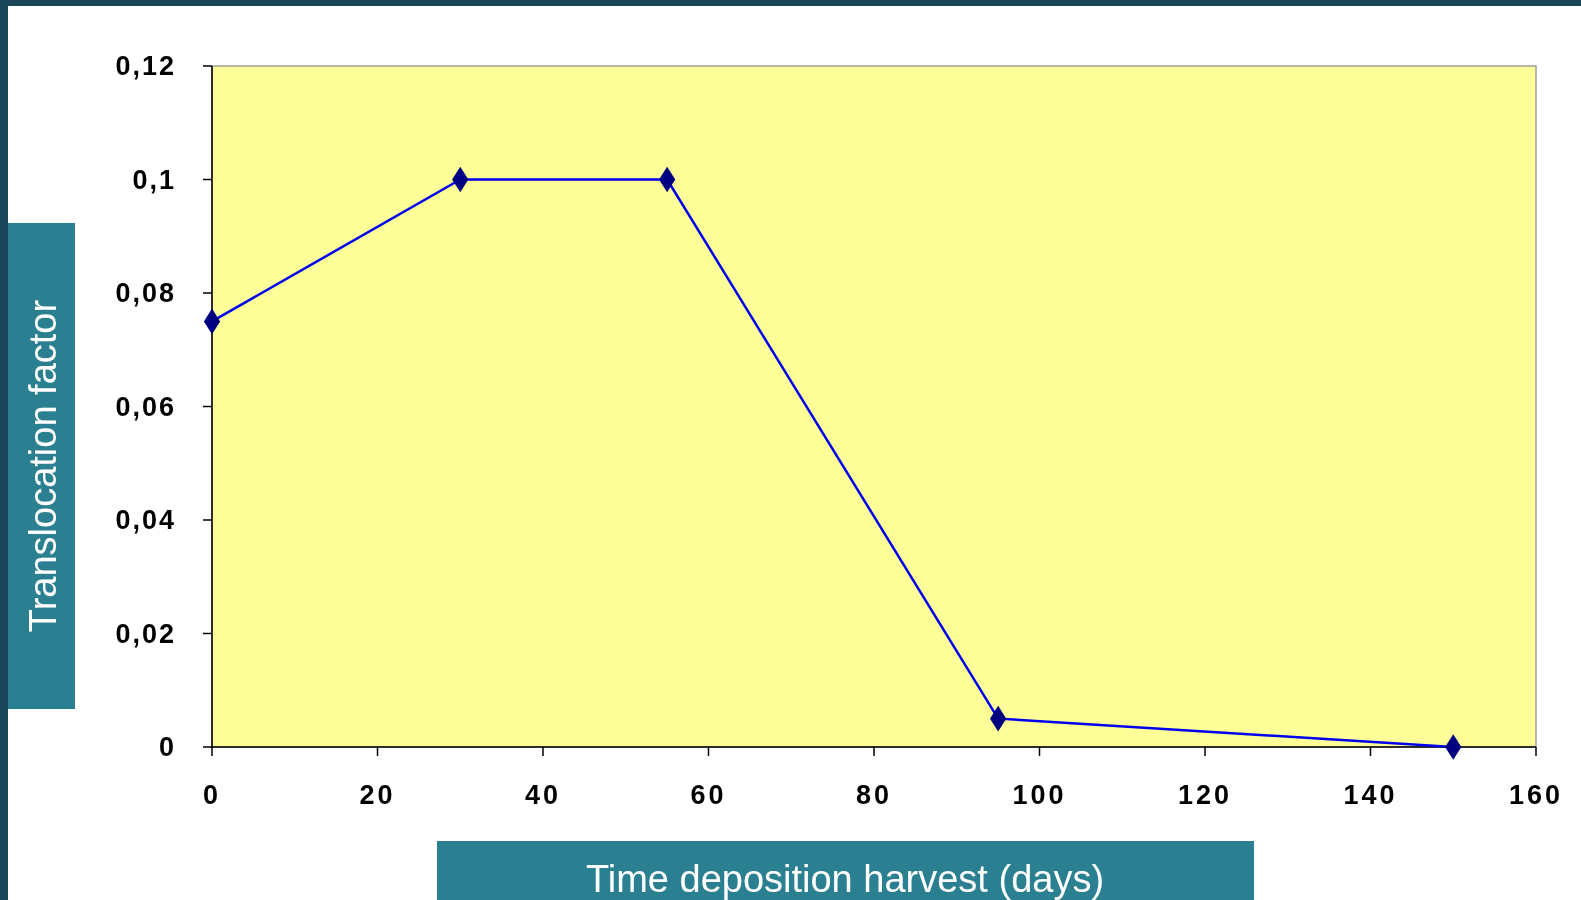 The image size is (1581, 900). Describe the element at coordinates (708, 795) in the screenshot. I see `x-tick-label: 60` at that location.